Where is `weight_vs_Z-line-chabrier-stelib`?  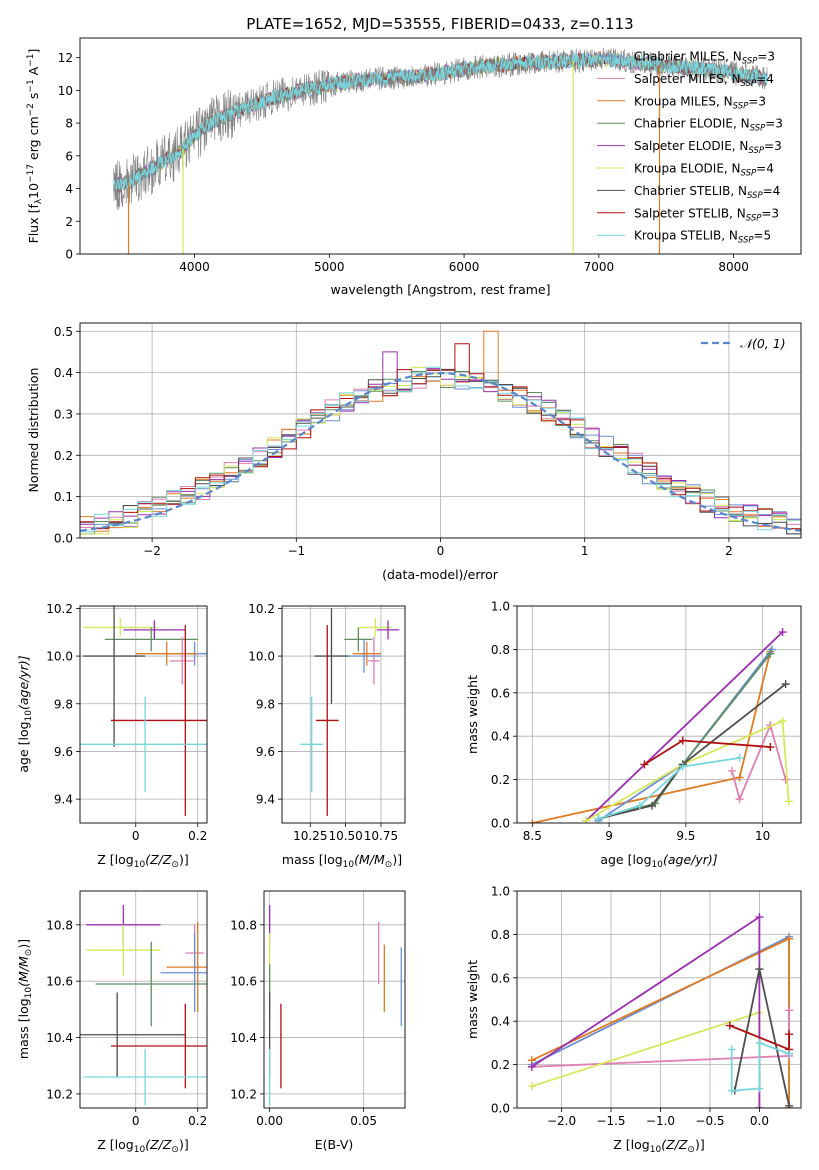
weight_vs_Z-line-chabrier-stelib is located at coordinates (761, 1037).